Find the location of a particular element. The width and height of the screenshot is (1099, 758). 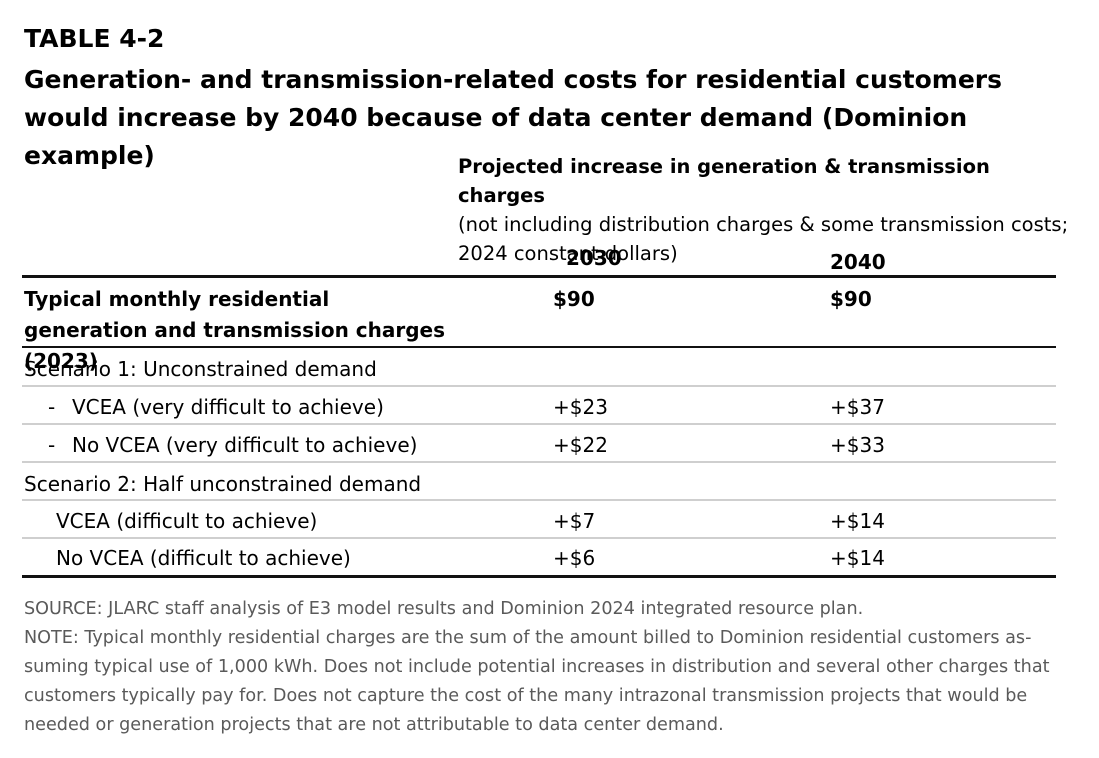

table-bottom-rule is located at coordinates (539, 576).